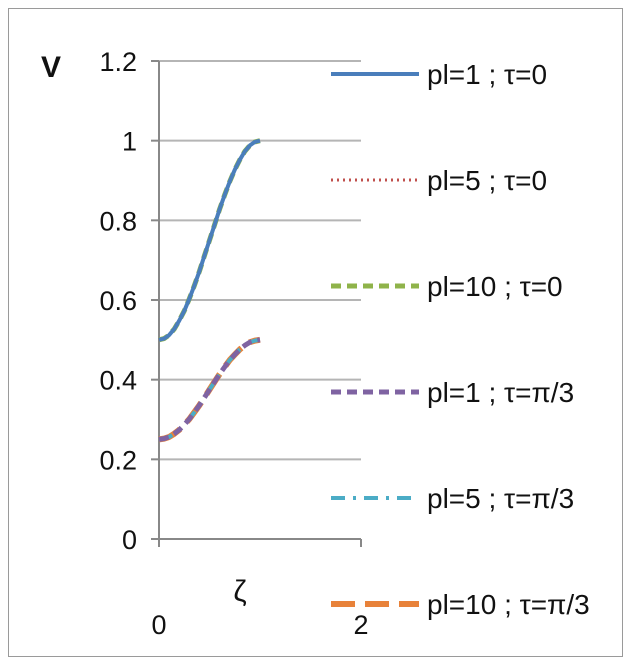 The image size is (631, 665). What do you see at coordinates (51, 67) in the screenshot?
I see `y-axis-label: V` at bounding box center [51, 67].